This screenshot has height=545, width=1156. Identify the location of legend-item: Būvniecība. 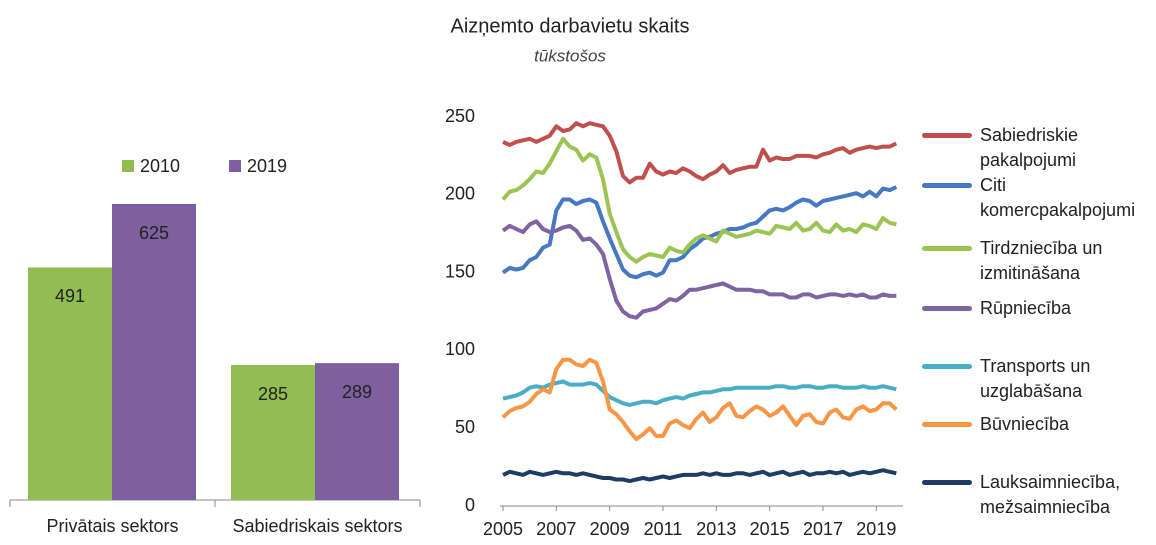
(1037, 424).